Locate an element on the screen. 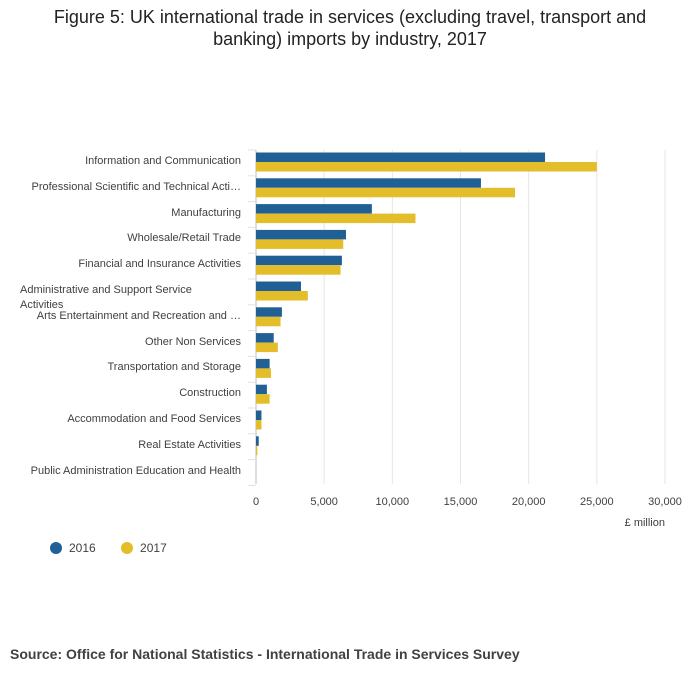  category-label: Information and Communication is located at coordinates (163, 161).